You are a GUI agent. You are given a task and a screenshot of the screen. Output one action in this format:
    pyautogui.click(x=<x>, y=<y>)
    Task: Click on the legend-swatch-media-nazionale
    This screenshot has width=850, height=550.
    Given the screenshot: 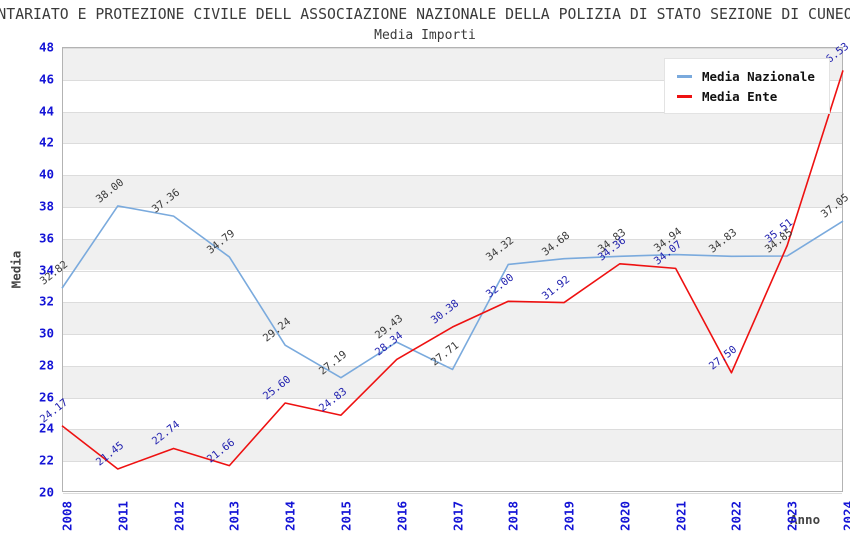 What is the action you would take?
    pyautogui.click(x=684, y=76)
    